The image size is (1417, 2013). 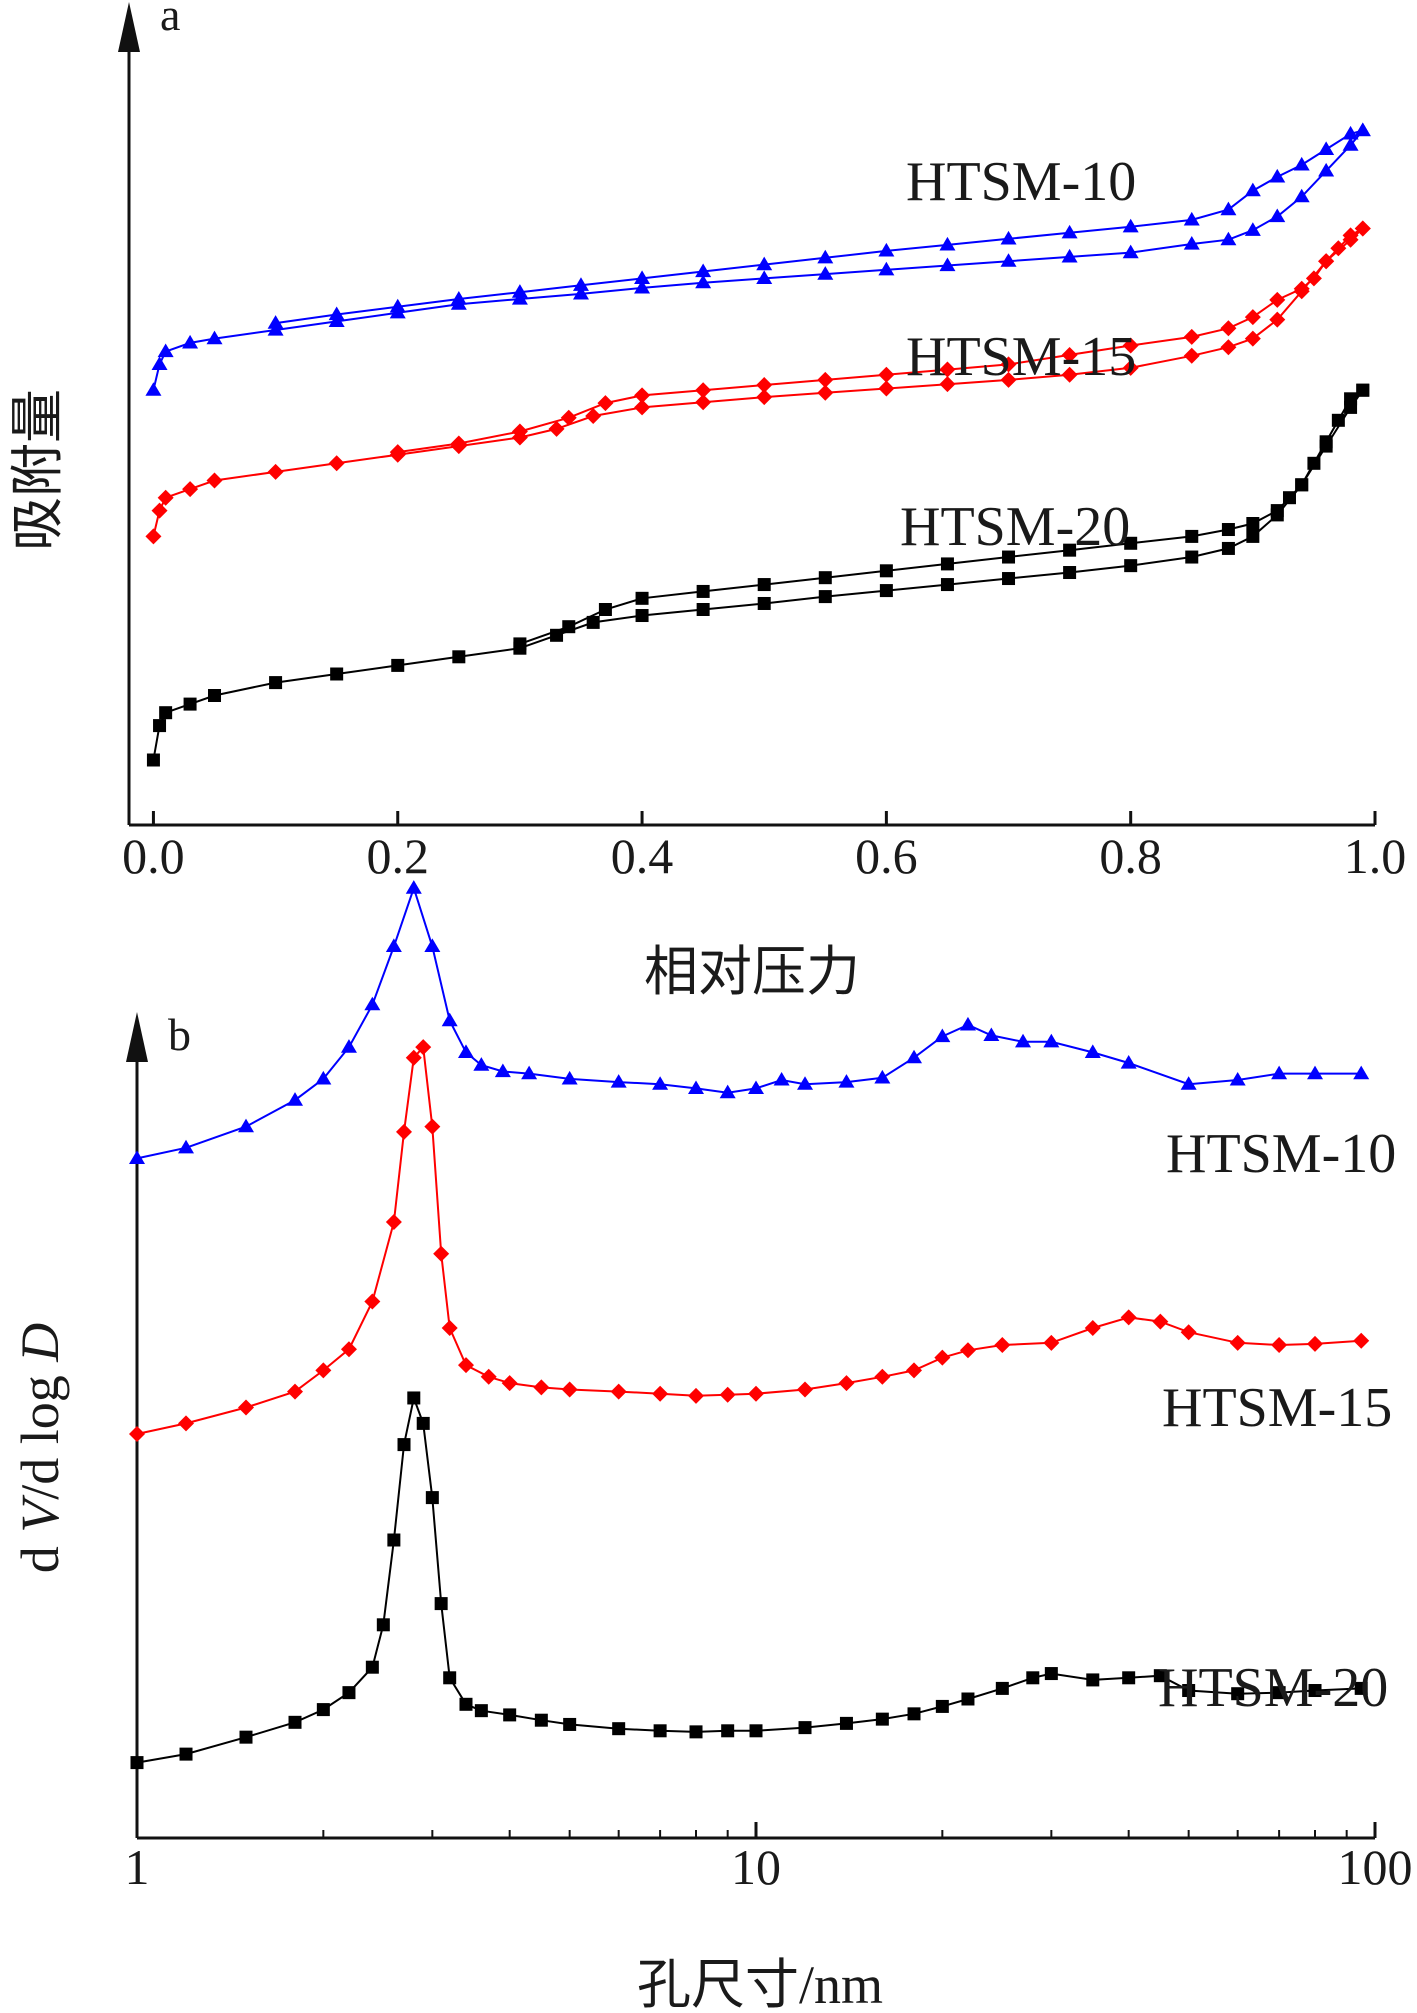 What do you see at coordinates (1130, 856) in the screenshot?
I see `panel-a-x-0.8-tick-label: 0.8` at bounding box center [1130, 856].